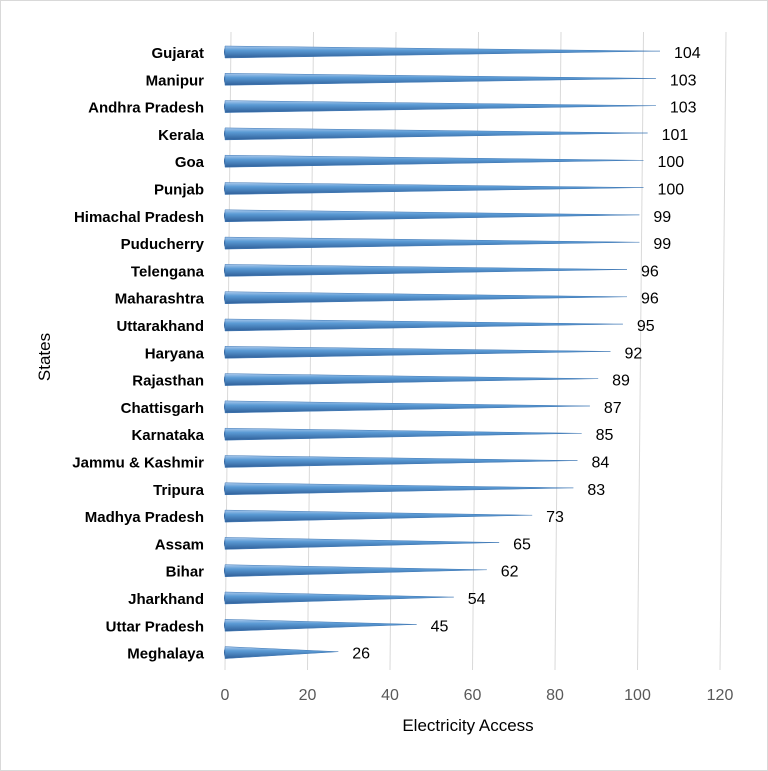 The image size is (768, 771). I want to click on category-label: Meghalaya, so click(165, 654).